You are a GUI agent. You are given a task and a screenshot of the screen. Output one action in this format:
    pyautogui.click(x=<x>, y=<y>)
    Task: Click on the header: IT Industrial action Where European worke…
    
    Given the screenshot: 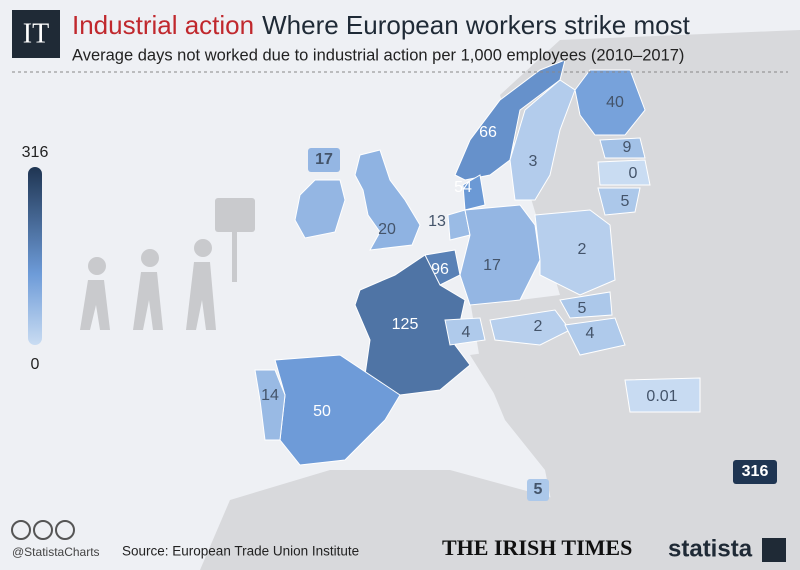 What is the action you would take?
    pyautogui.click(x=400, y=41)
    